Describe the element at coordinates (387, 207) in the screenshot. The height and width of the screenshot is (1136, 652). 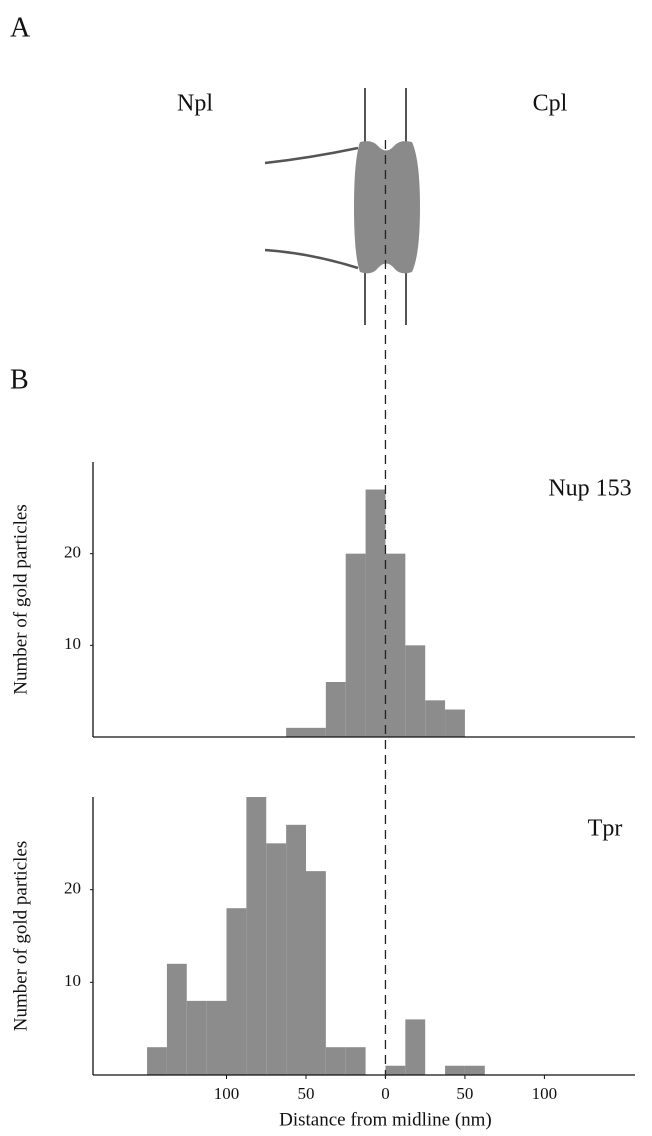
I see `pore-complex` at that location.